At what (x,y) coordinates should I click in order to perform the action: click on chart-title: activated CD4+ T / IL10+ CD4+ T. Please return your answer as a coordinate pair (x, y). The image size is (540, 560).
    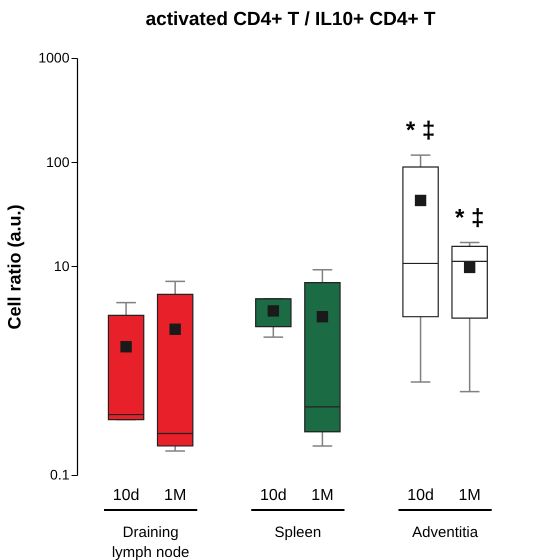
    Looking at the image, I should click on (291, 19).